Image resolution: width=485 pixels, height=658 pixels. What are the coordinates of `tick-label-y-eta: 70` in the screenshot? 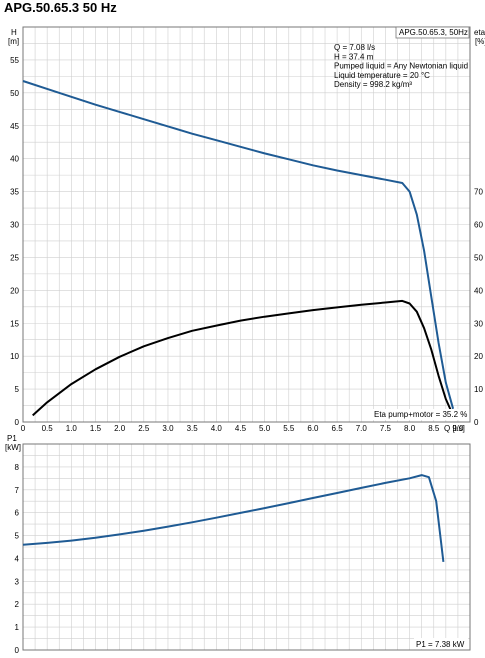 It's located at (478, 192).